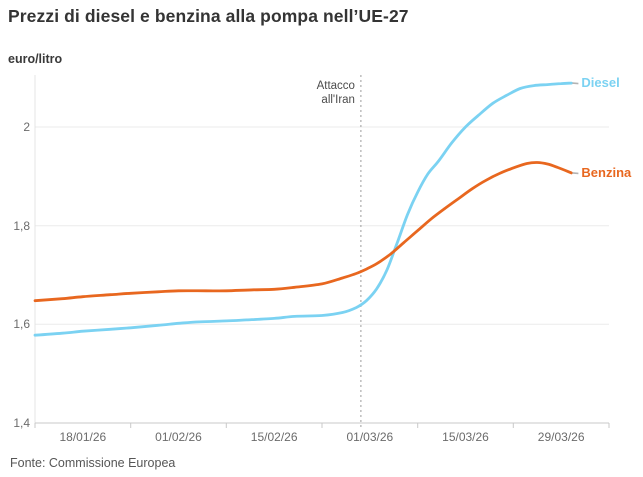 The image size is (643, 477). Describe the element at coordinates (338, 99) in the screenshot. I see `event-annotation-line2: all'Iran` at that location.